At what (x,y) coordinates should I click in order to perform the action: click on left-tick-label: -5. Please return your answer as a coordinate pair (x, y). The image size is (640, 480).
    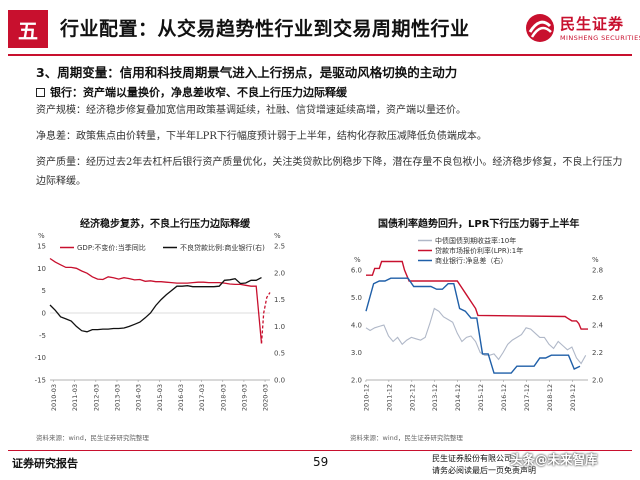
    Looking at the image, I should click on (42, 336).